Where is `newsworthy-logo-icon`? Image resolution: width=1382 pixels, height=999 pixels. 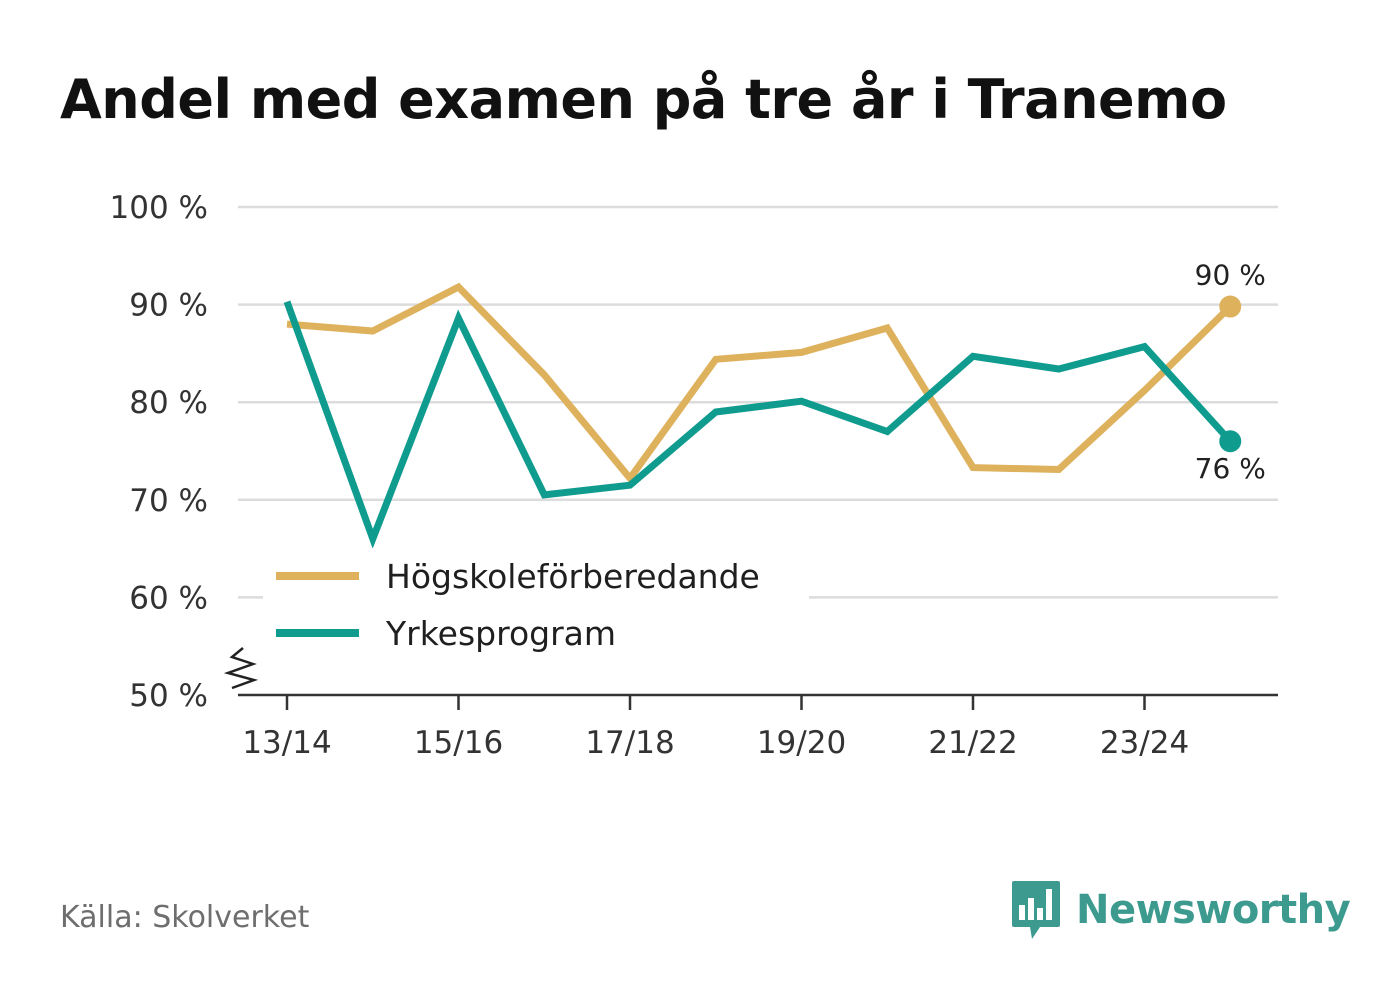
newsworthy-logo-icon is located at coordinates (1036, 910).